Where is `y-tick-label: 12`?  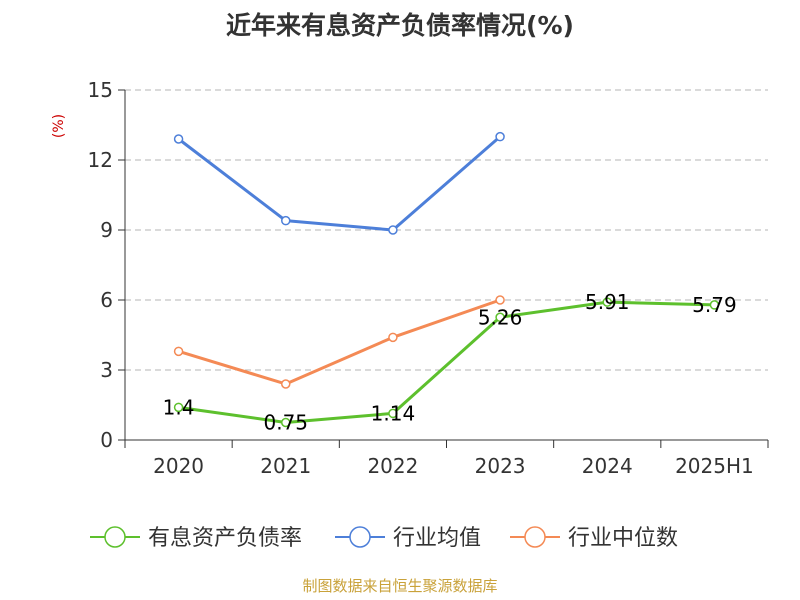
y-tick-label: 12 is located at coordinates (100, 160).